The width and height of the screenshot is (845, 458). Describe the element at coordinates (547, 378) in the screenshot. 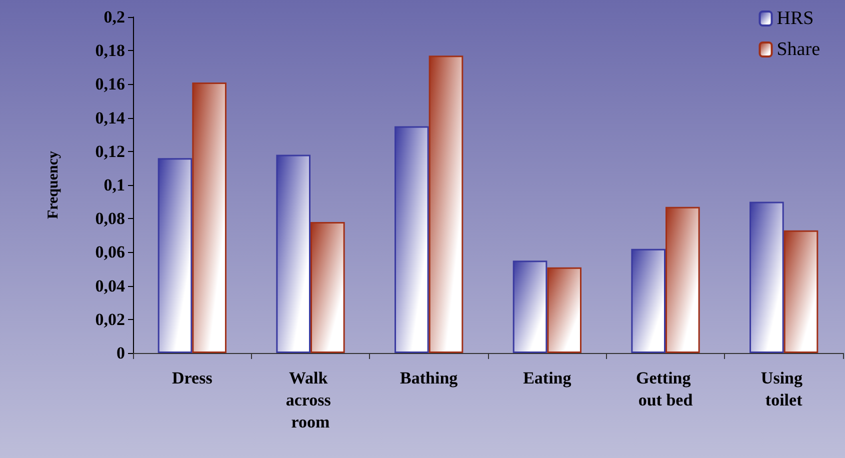

I see `x-tick-label: Eating` at that location.